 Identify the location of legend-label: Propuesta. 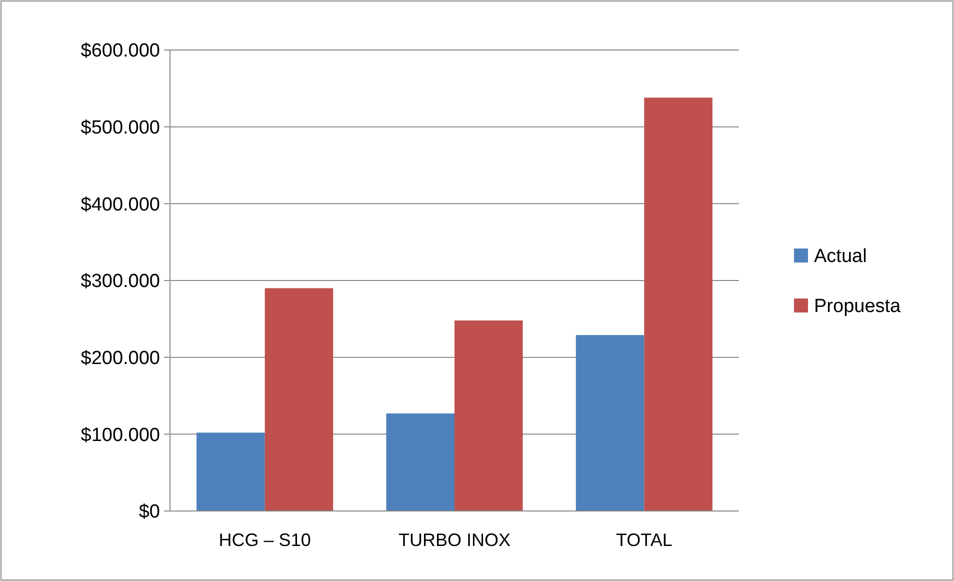
(858, 307).